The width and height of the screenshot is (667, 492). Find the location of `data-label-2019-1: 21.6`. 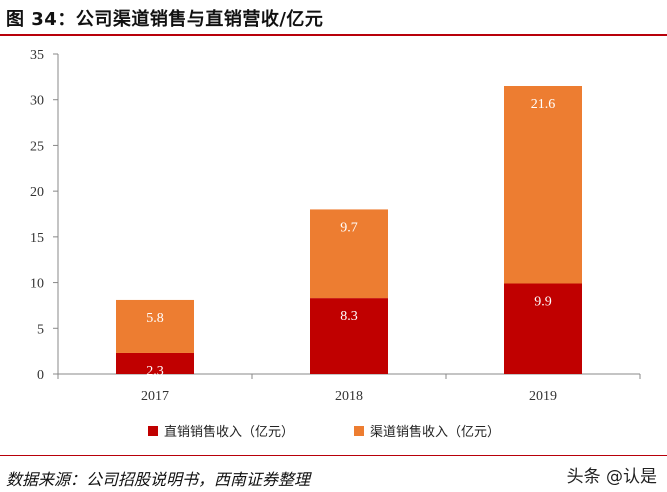

data-label-2019-1: 21.6 is located at coordinates (543, 104).